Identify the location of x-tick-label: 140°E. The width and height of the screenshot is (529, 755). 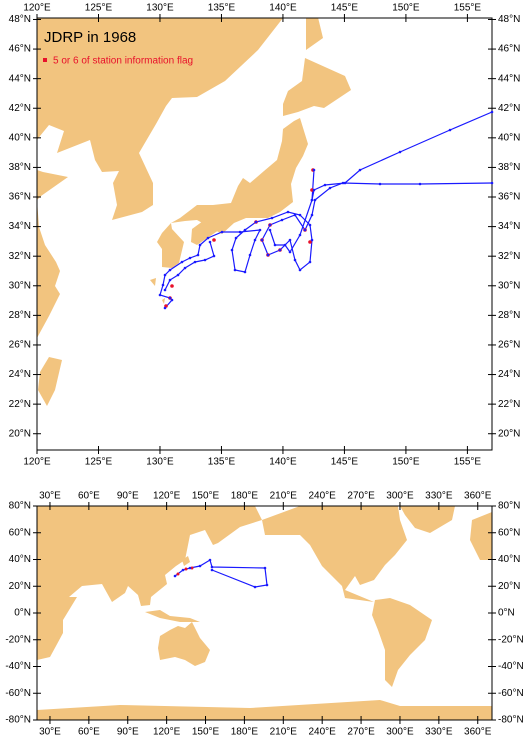
(283, 462).